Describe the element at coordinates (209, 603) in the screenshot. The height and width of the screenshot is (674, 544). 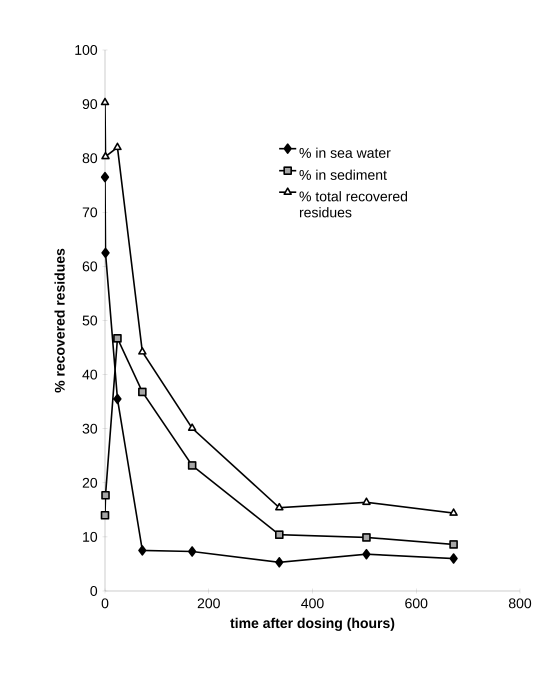
I see `x-tick-label: 200` at that location.